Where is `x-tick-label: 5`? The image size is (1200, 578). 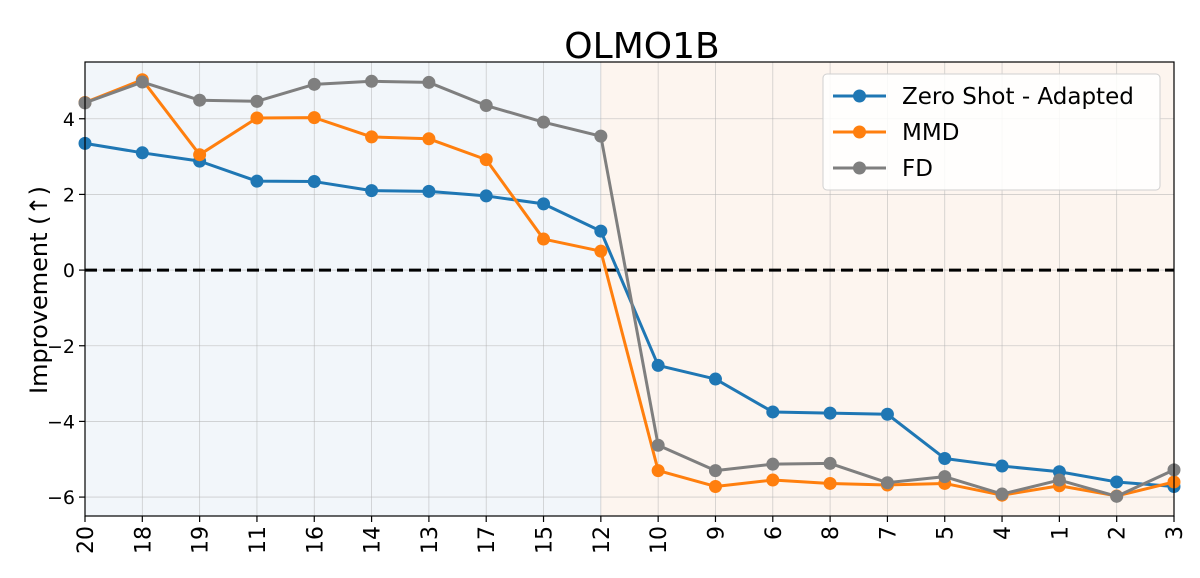 x-tick-label: 5 is located at coordinates (946, 533).